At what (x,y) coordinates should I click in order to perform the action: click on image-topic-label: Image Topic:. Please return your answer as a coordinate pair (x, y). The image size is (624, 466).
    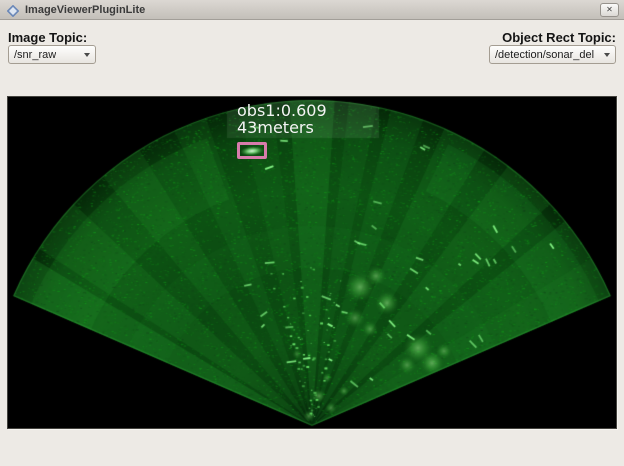
    Looking at the image, I should click on (48, 37).